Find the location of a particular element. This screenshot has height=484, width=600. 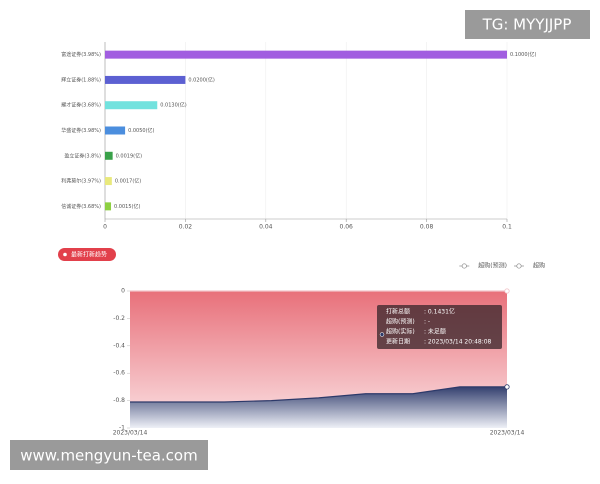

badge: 最新打新趋势 is located at coordinates (89, 255).